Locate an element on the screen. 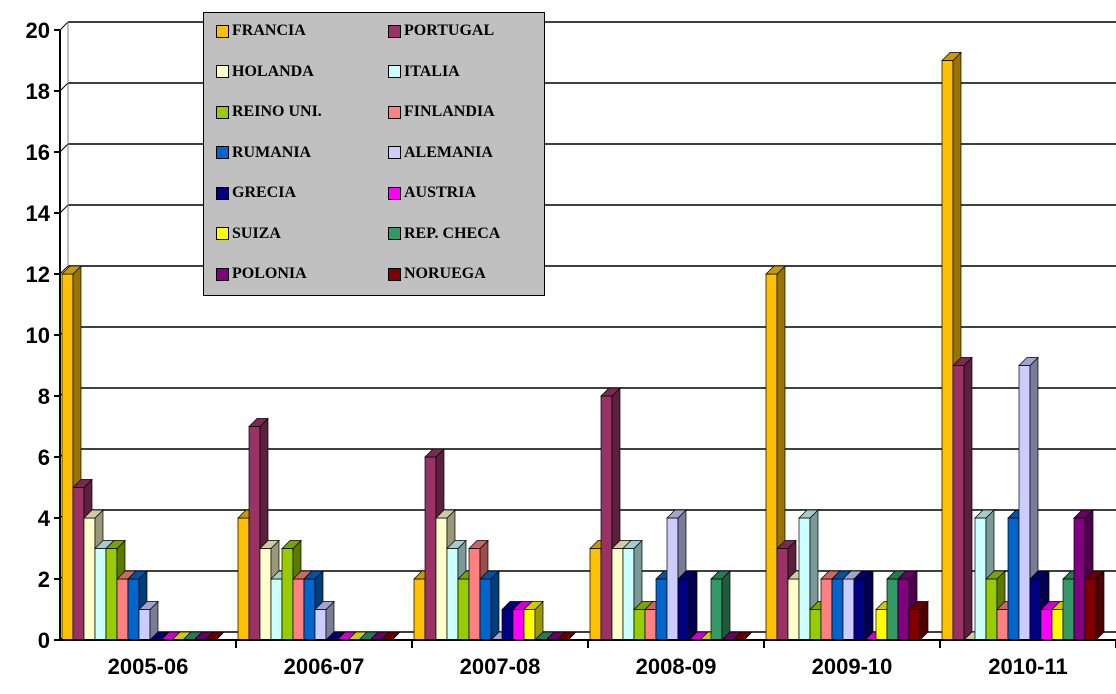  legend-label: POLONIA is located at coordinates (269, 273).